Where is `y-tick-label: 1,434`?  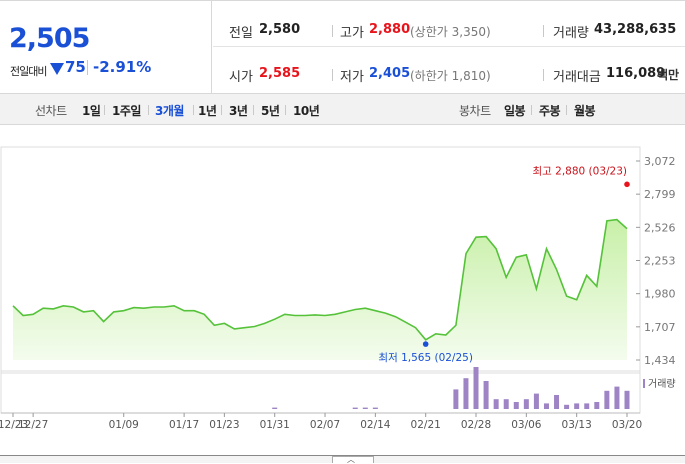
y-tick-label: 1,434 is located at coordinates (660, 360).